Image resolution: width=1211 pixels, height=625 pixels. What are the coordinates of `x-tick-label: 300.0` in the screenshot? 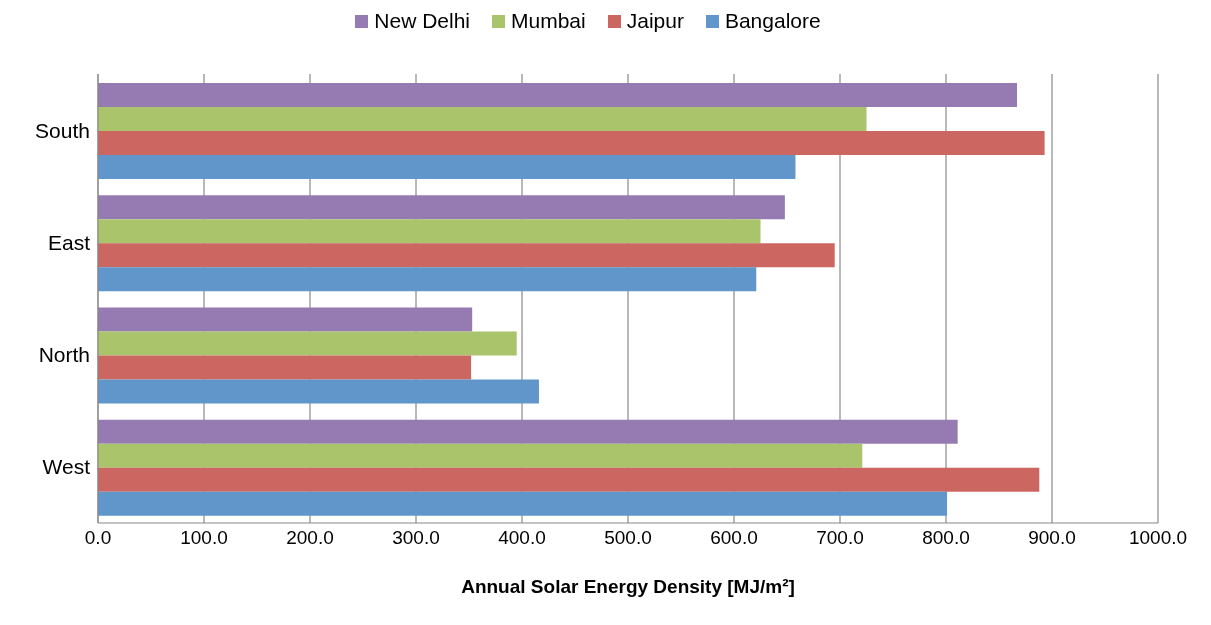 It's located at (416, 538).